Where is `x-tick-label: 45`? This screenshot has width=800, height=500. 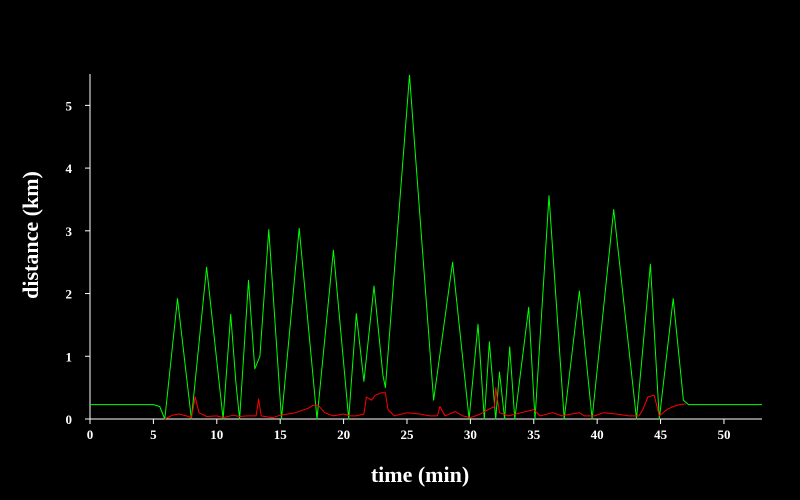 x-tick-label: 45 is located at coordinates (661, 434).